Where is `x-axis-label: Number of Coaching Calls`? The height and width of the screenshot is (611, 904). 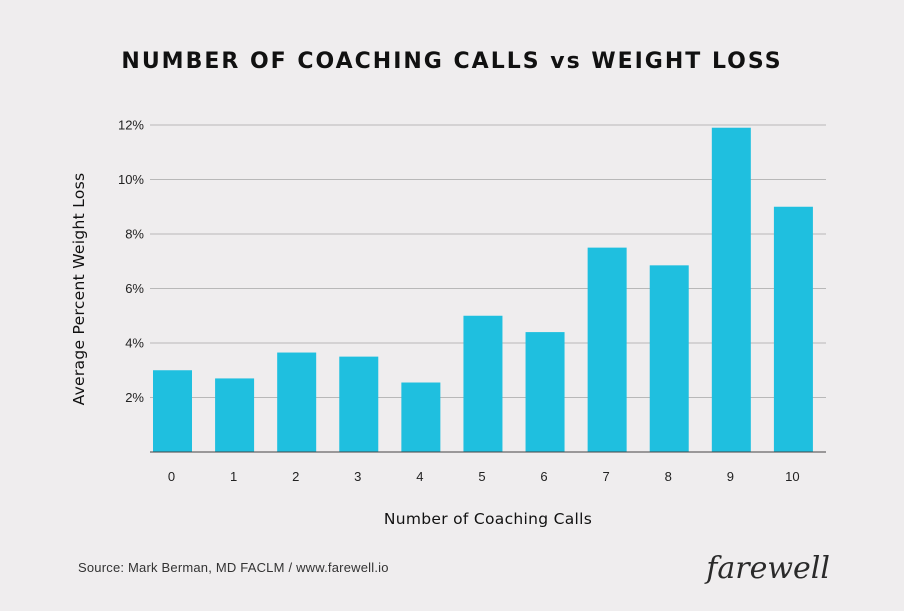
x-axis-label: Number of Coaching Calls is located at coordinates (488, 519).